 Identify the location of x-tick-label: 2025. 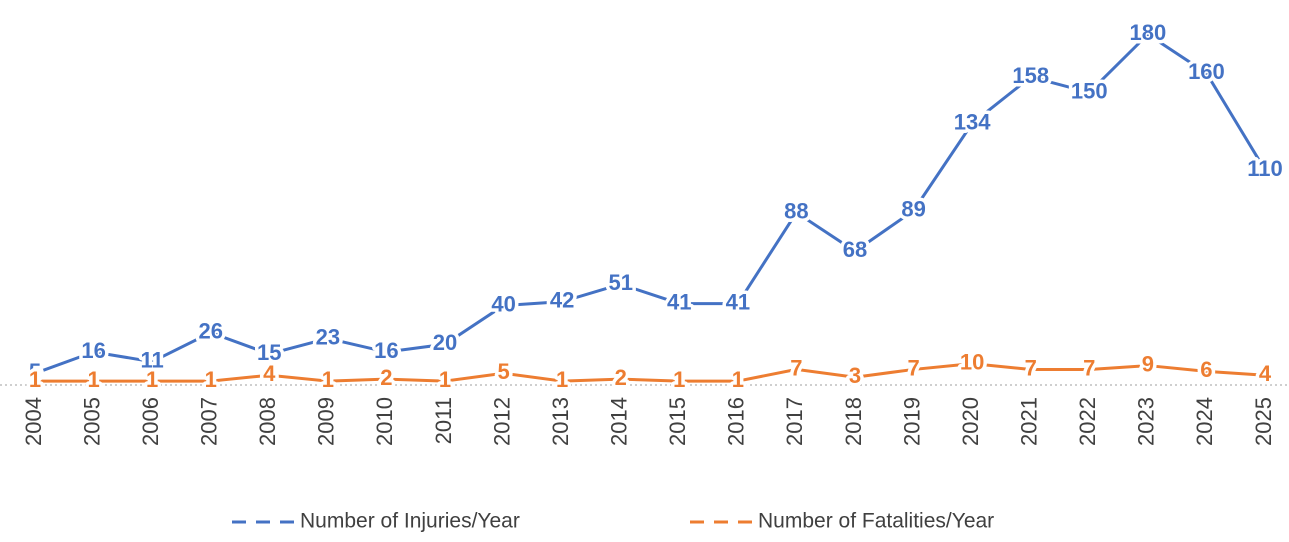
(1263, 421).